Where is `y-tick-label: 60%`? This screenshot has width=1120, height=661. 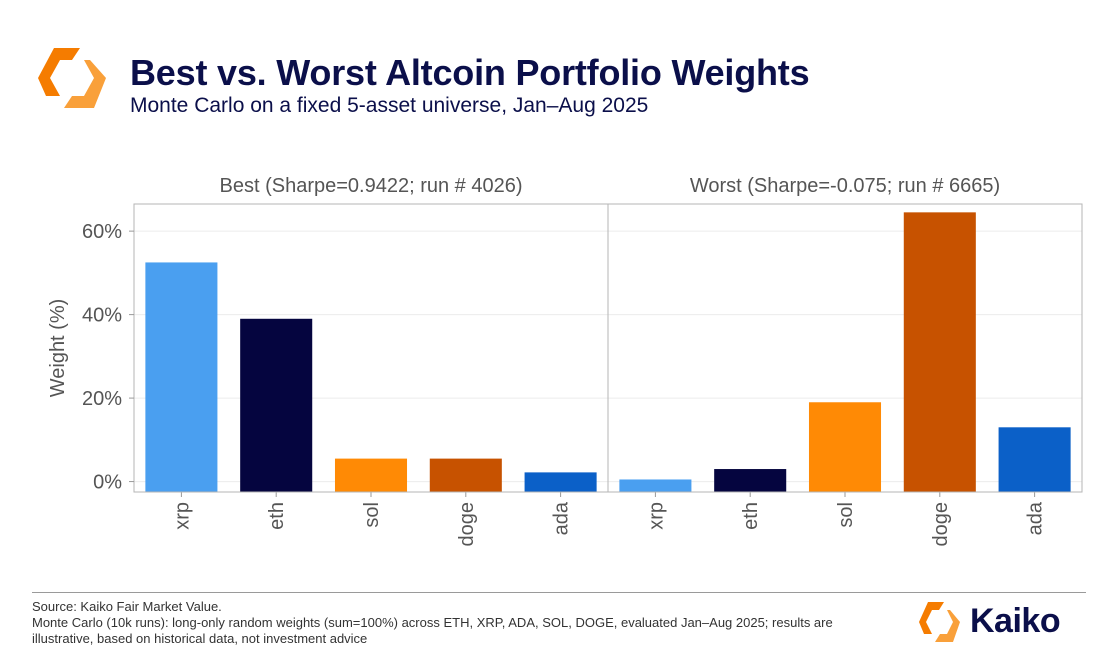
y-tick-label: 60% is located at coordinates (102, 232).